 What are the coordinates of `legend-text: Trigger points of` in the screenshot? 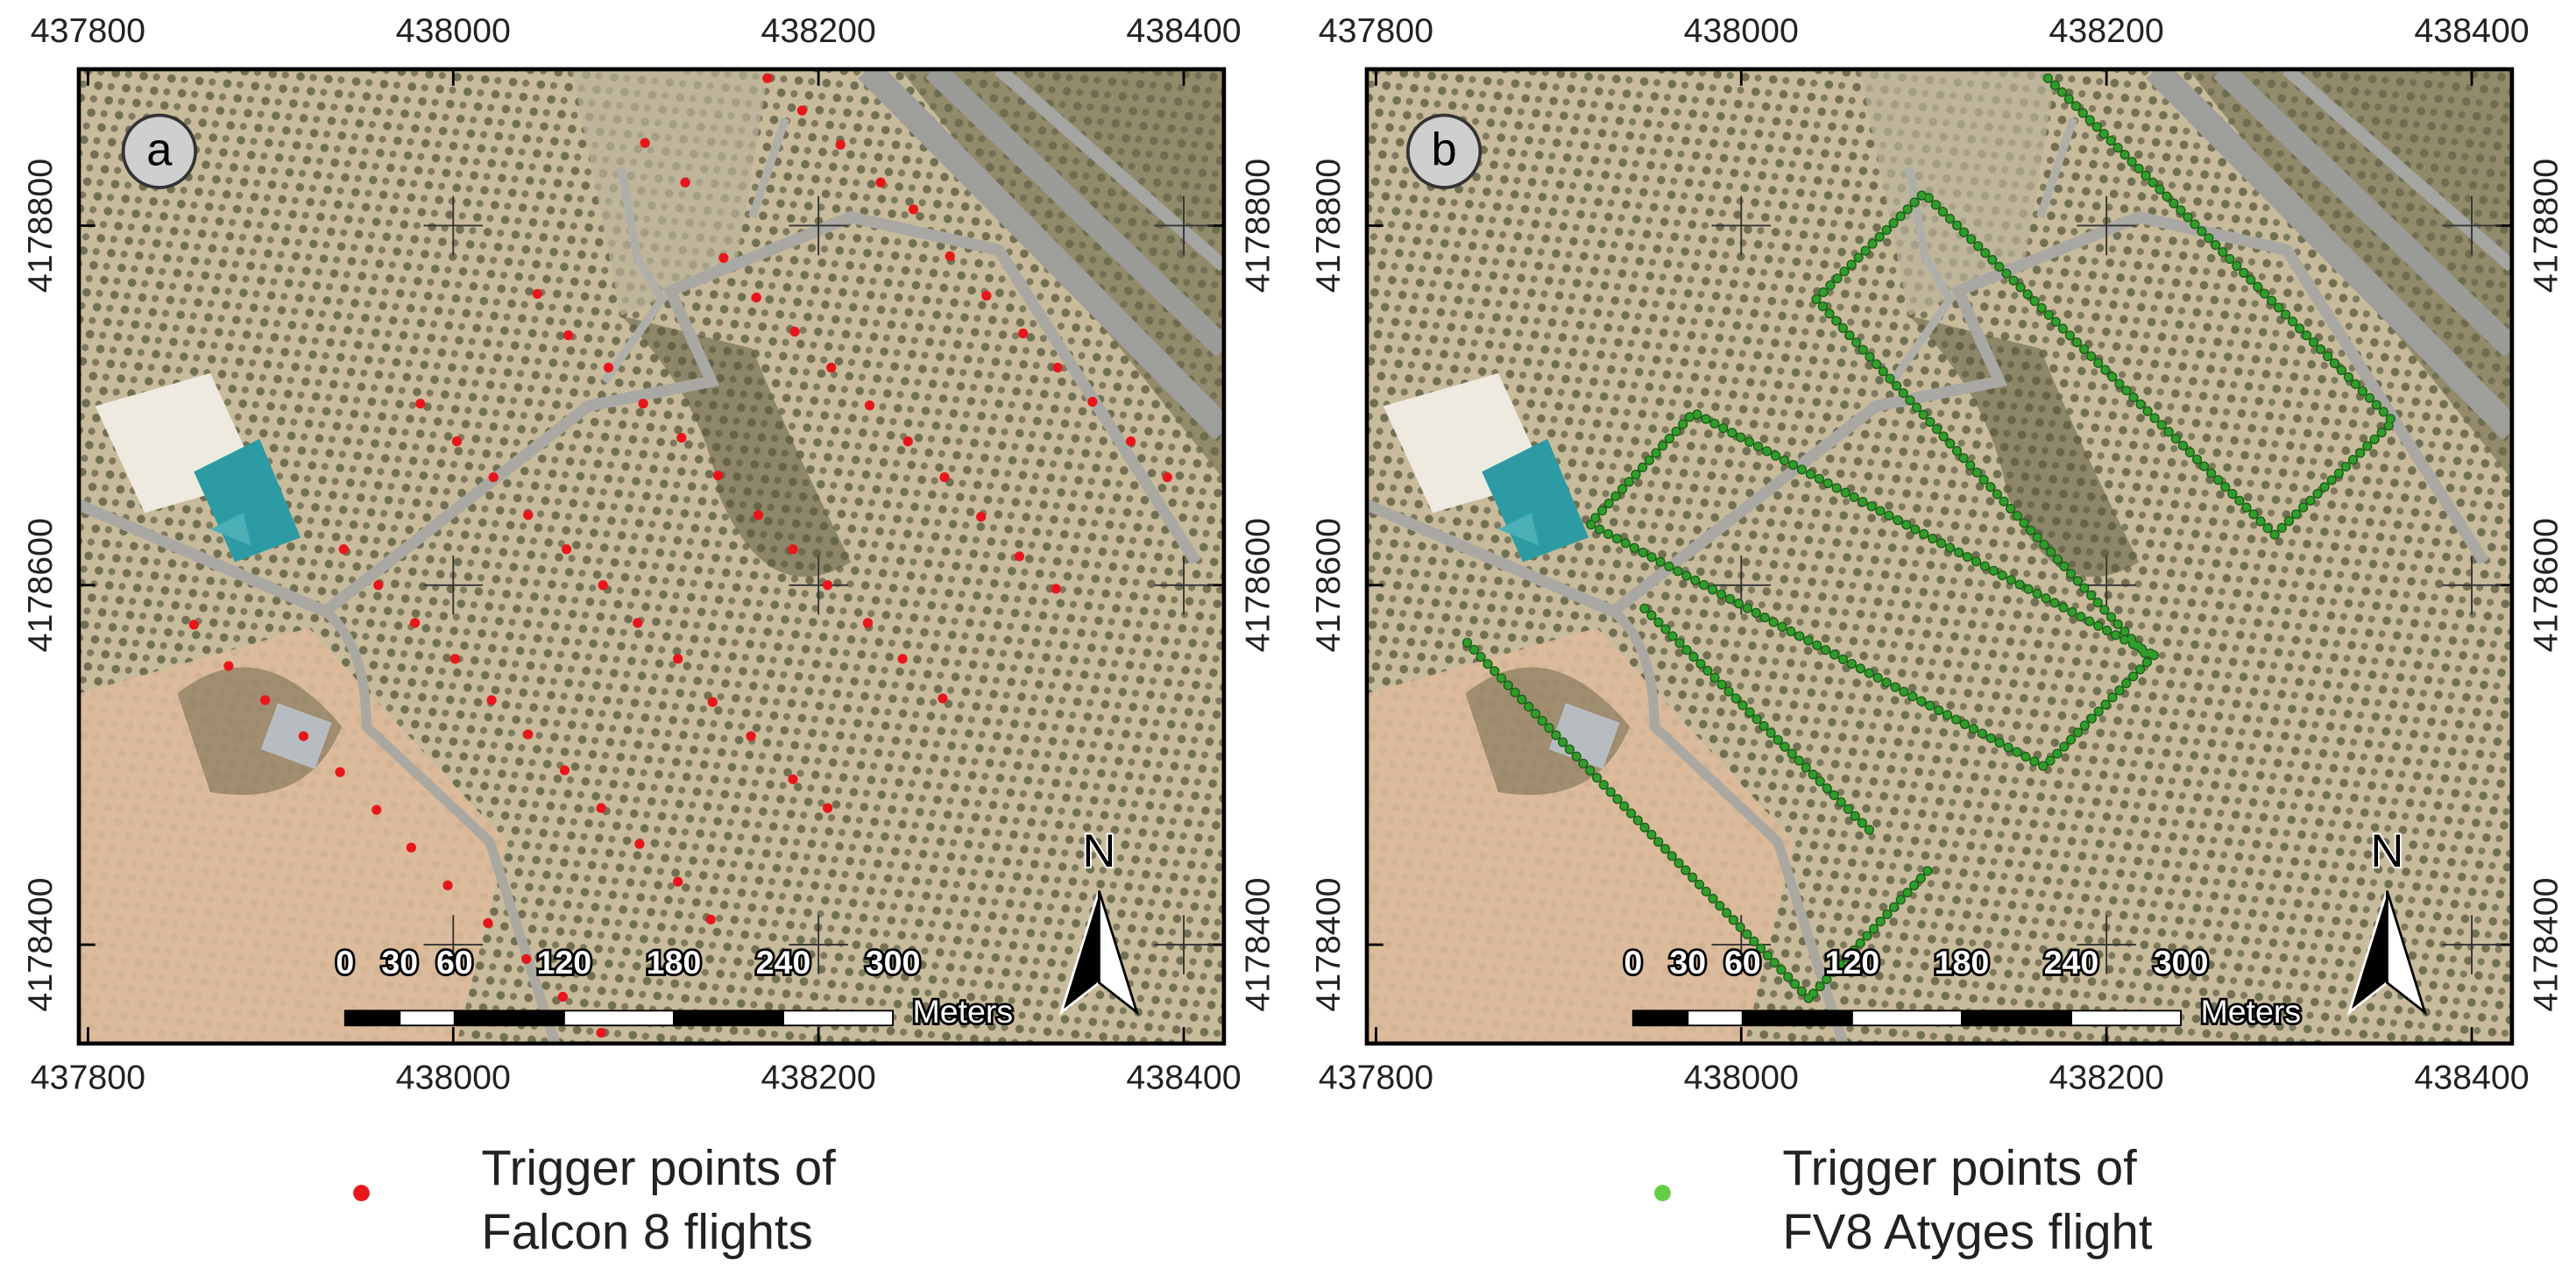 It's located at (1959, 1168).